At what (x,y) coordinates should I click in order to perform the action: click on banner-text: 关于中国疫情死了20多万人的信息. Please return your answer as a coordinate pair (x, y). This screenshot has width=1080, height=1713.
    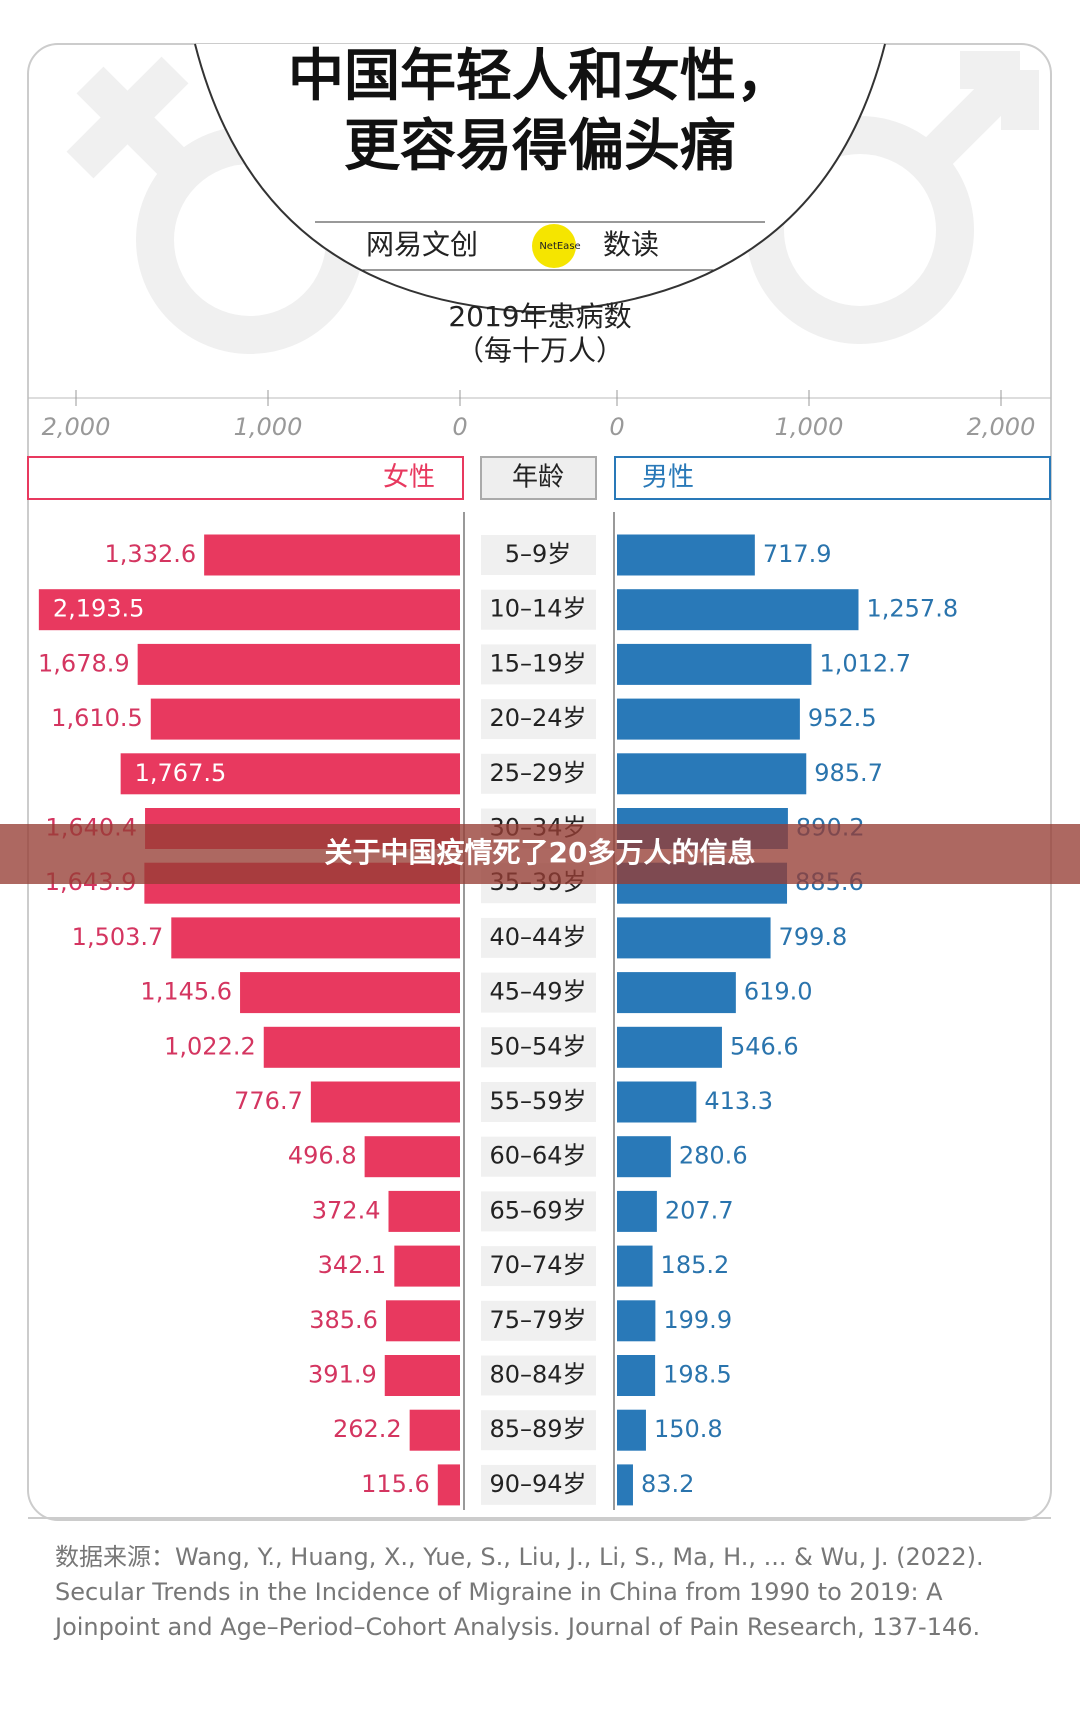
    Looking at the image, I should click on (540, 852).